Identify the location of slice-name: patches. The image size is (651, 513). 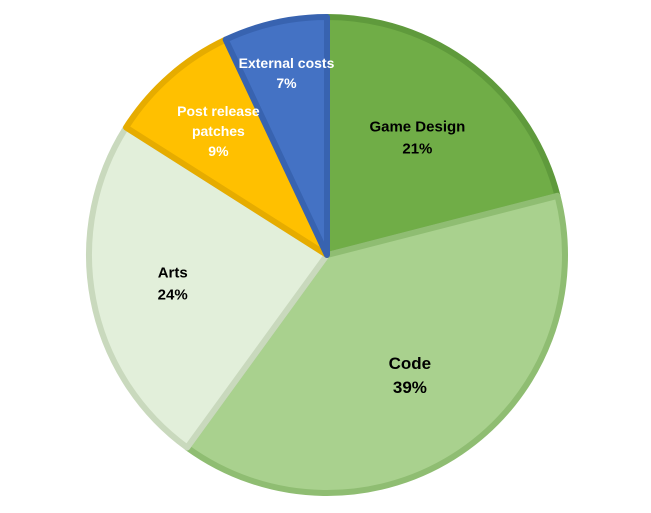
(218, 131).